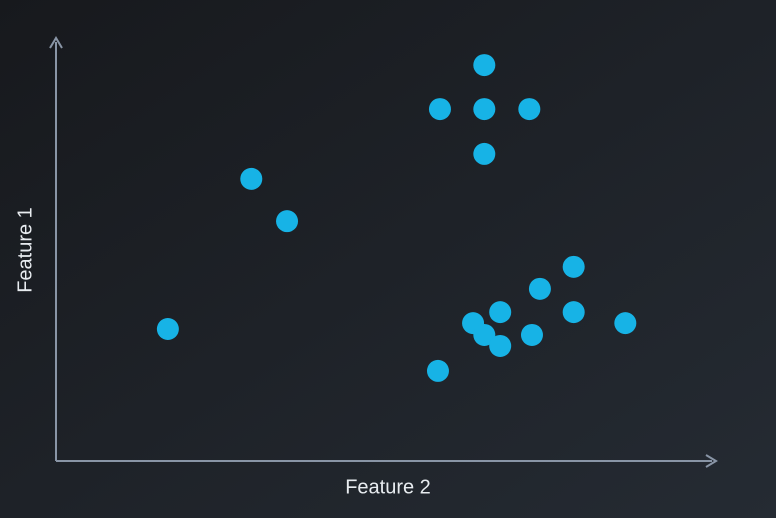  What do you see at coordinates (388, 487) in the screenshot?
I see `x-axis-label: Feature 2` at bounding box center [388, 487].